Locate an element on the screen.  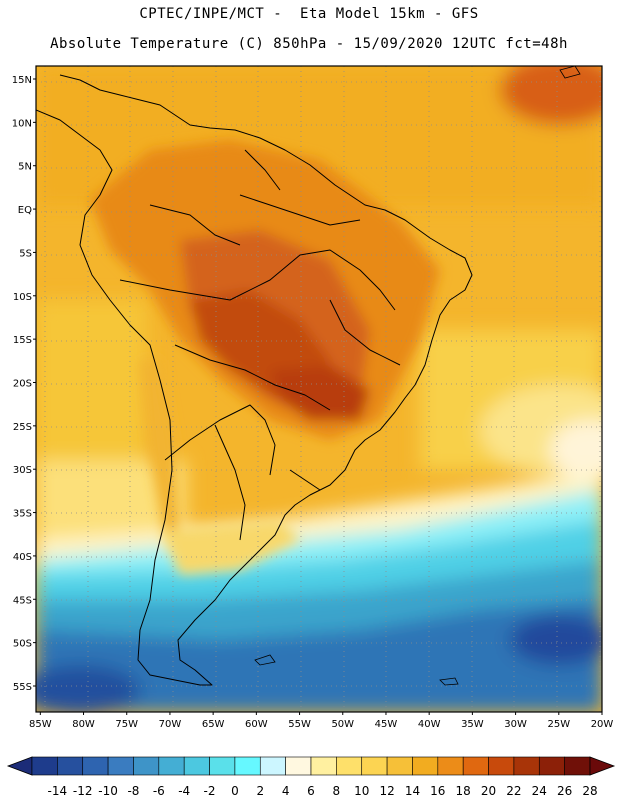
colorbar-label: 16 is located at coordinates (437, 791).